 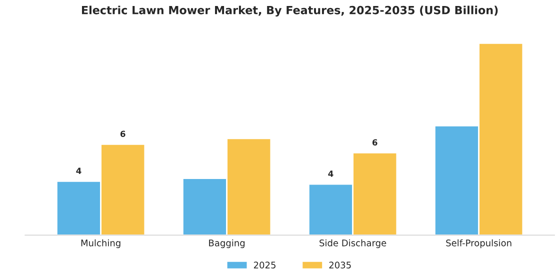 What do you see at coordinates (340, 265) in the screenshot?
I see `legend-label: 2035` at bounding box center [340, 265].